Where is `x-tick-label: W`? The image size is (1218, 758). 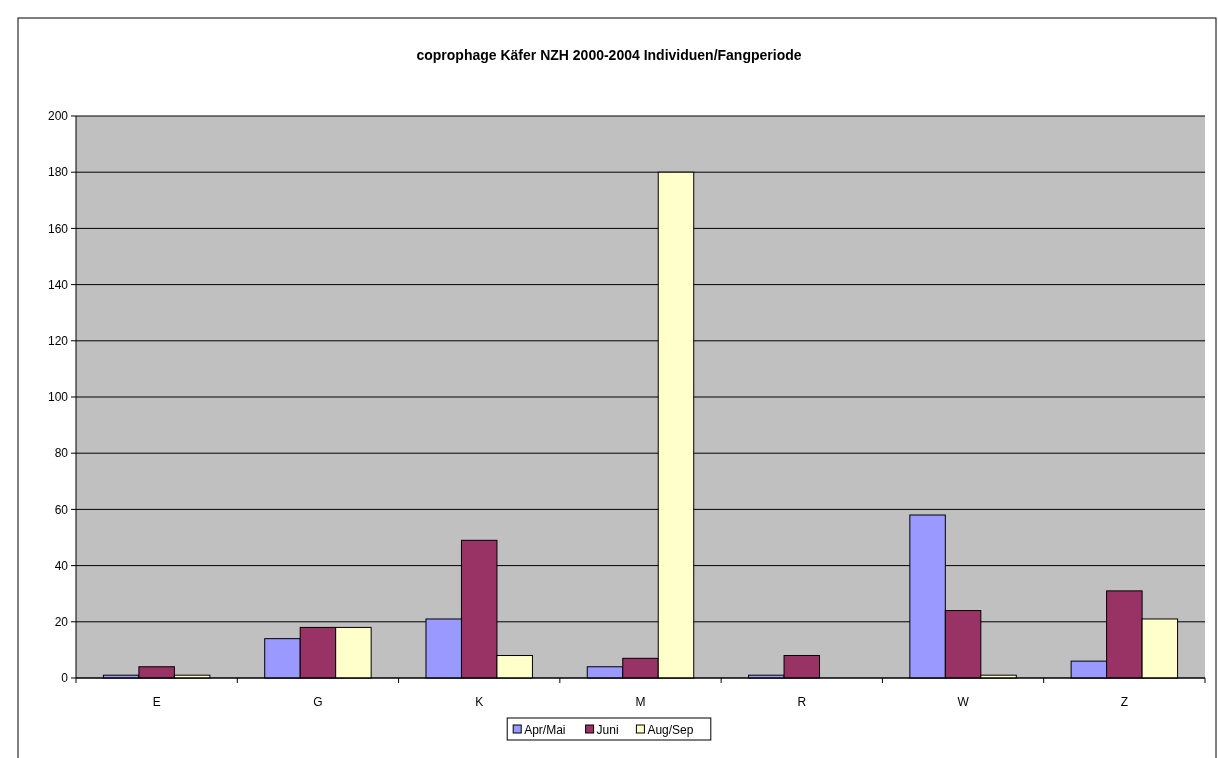 x-tick-label: W is located at coordinates (963, 702).